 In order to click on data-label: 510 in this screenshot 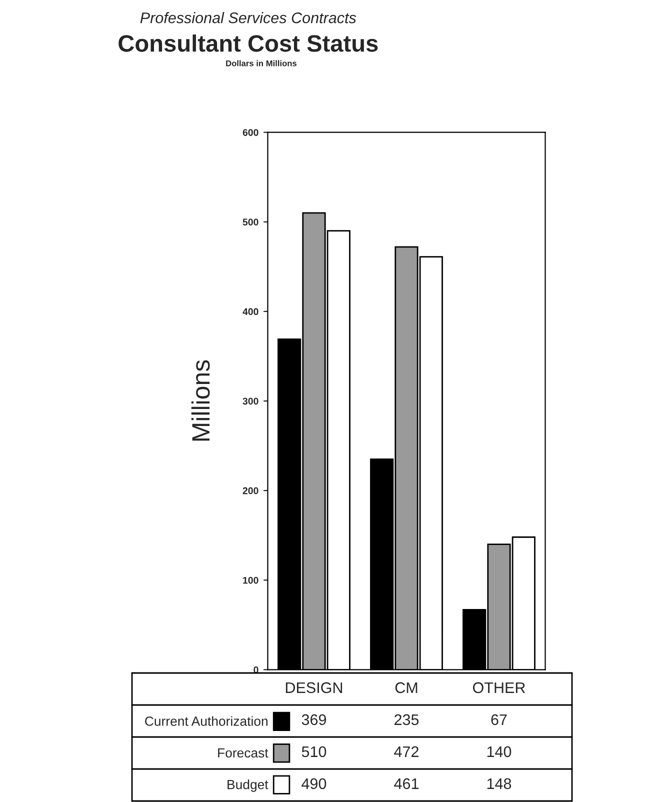, I will do `click(314, 752)`.